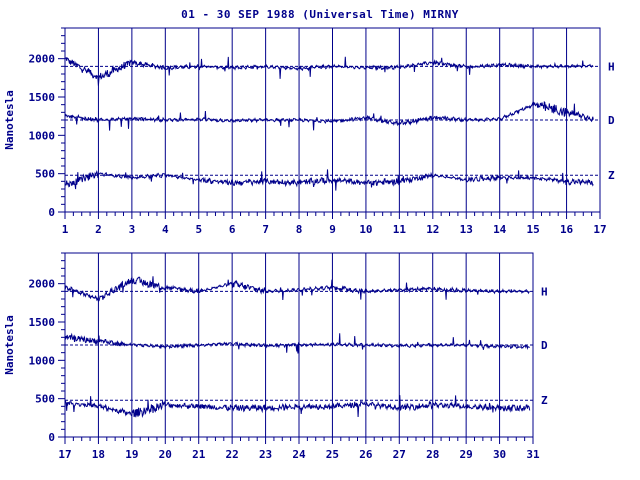 The height and width of the screenshot is (480, 640). Describe the element at coordinates (299, 454) in the screenshot. I see `x-tick-label: 24` at that location.